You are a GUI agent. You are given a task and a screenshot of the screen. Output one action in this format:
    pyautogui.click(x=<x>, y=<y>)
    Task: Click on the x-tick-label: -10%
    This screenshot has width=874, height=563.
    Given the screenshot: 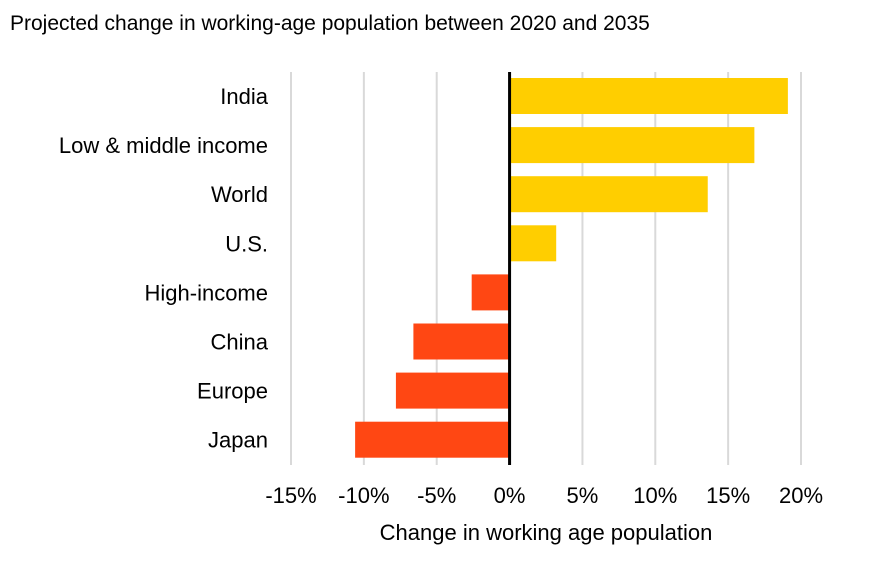 What is the action you would take?
    pyautogui.click(x=363, y=495)
    